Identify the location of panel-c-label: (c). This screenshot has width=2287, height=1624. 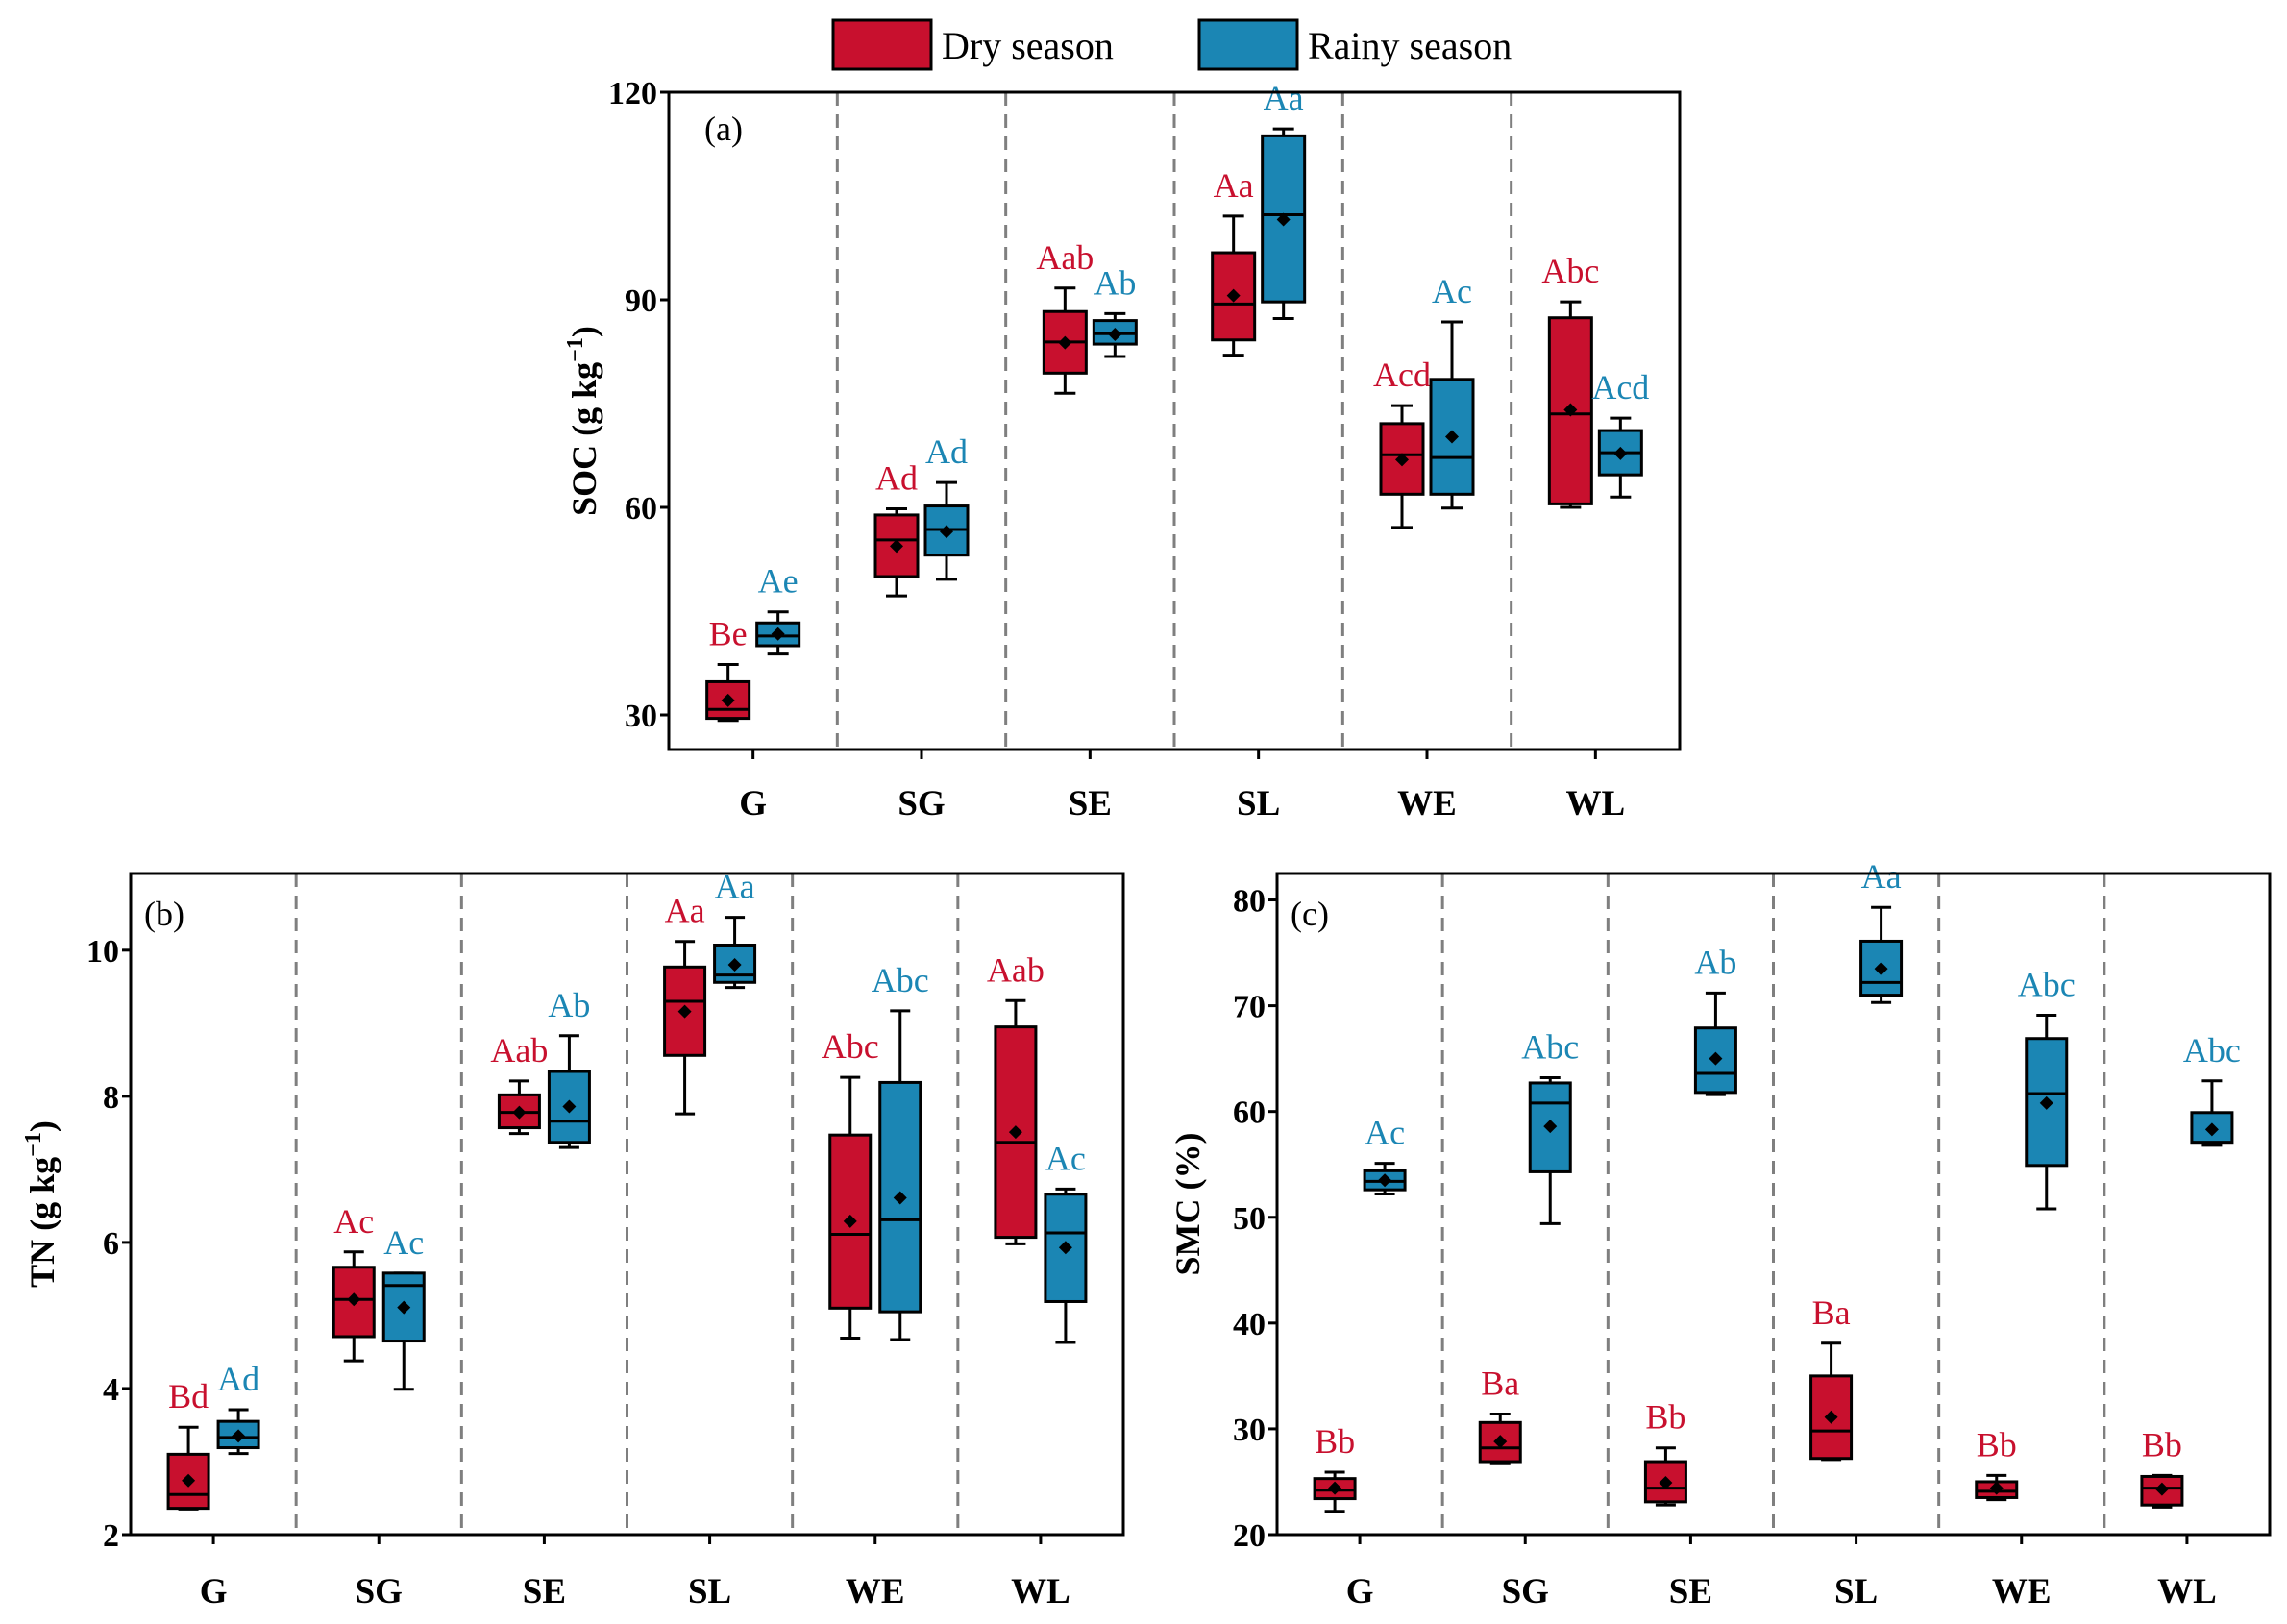
(1310, 914).